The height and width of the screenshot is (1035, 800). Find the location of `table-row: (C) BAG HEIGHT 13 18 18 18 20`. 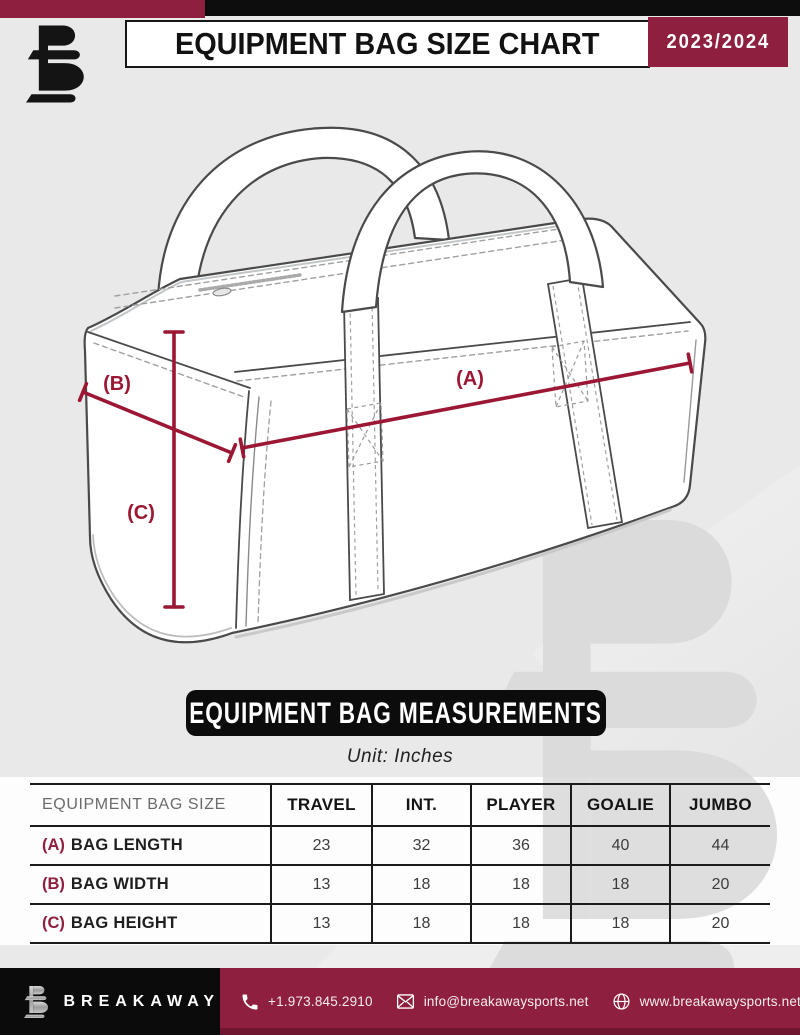

table-row: (C) BAG HEIGHT 13 18 18 18 20 is located at coordinates (400, 923).